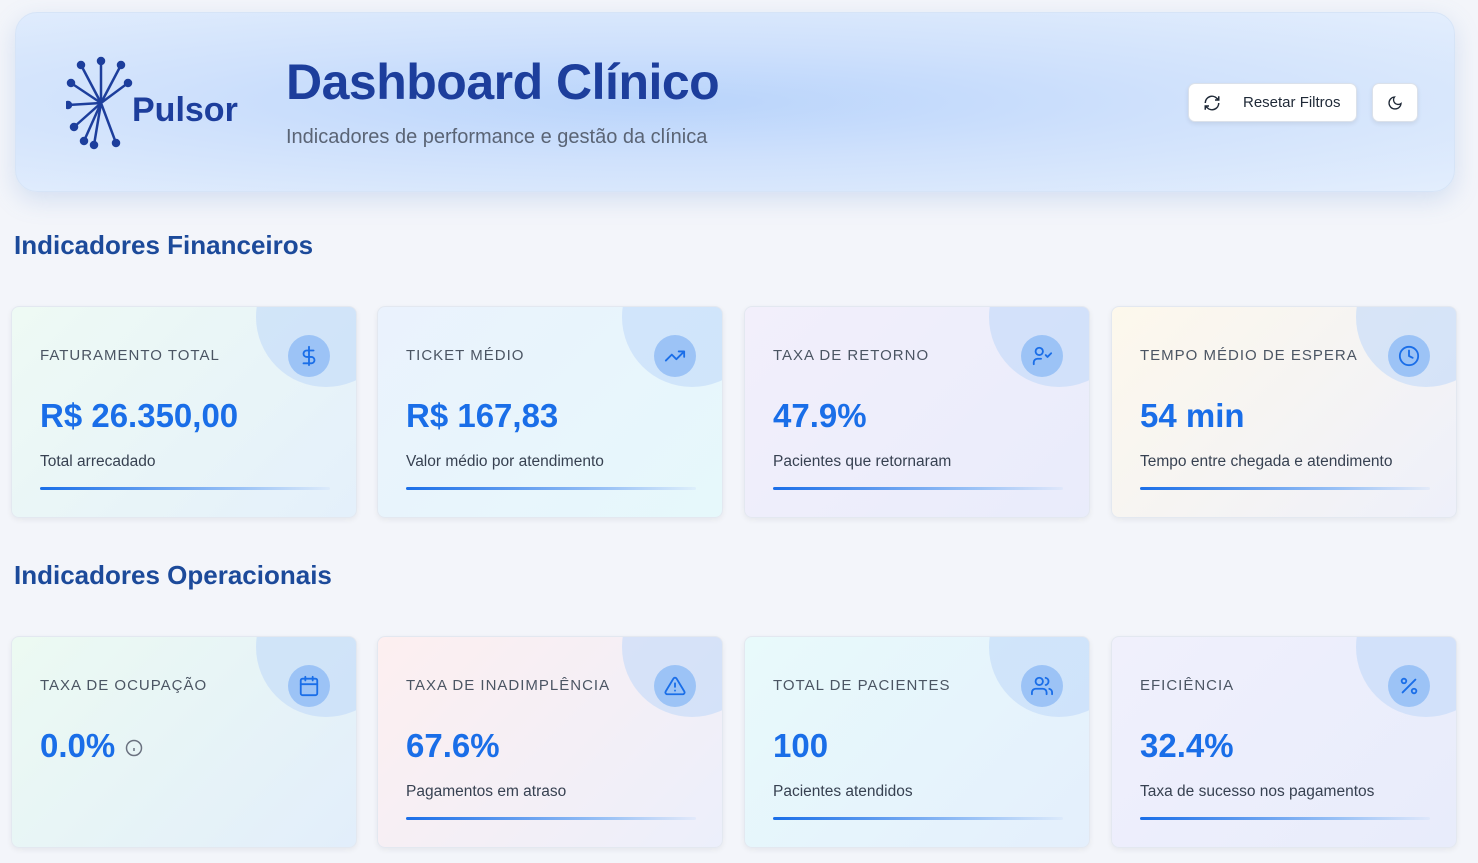  Describe the element at coordinates (505, 461) in the screenshot. I see `card-description: Valor médio por atendimento` at that location.